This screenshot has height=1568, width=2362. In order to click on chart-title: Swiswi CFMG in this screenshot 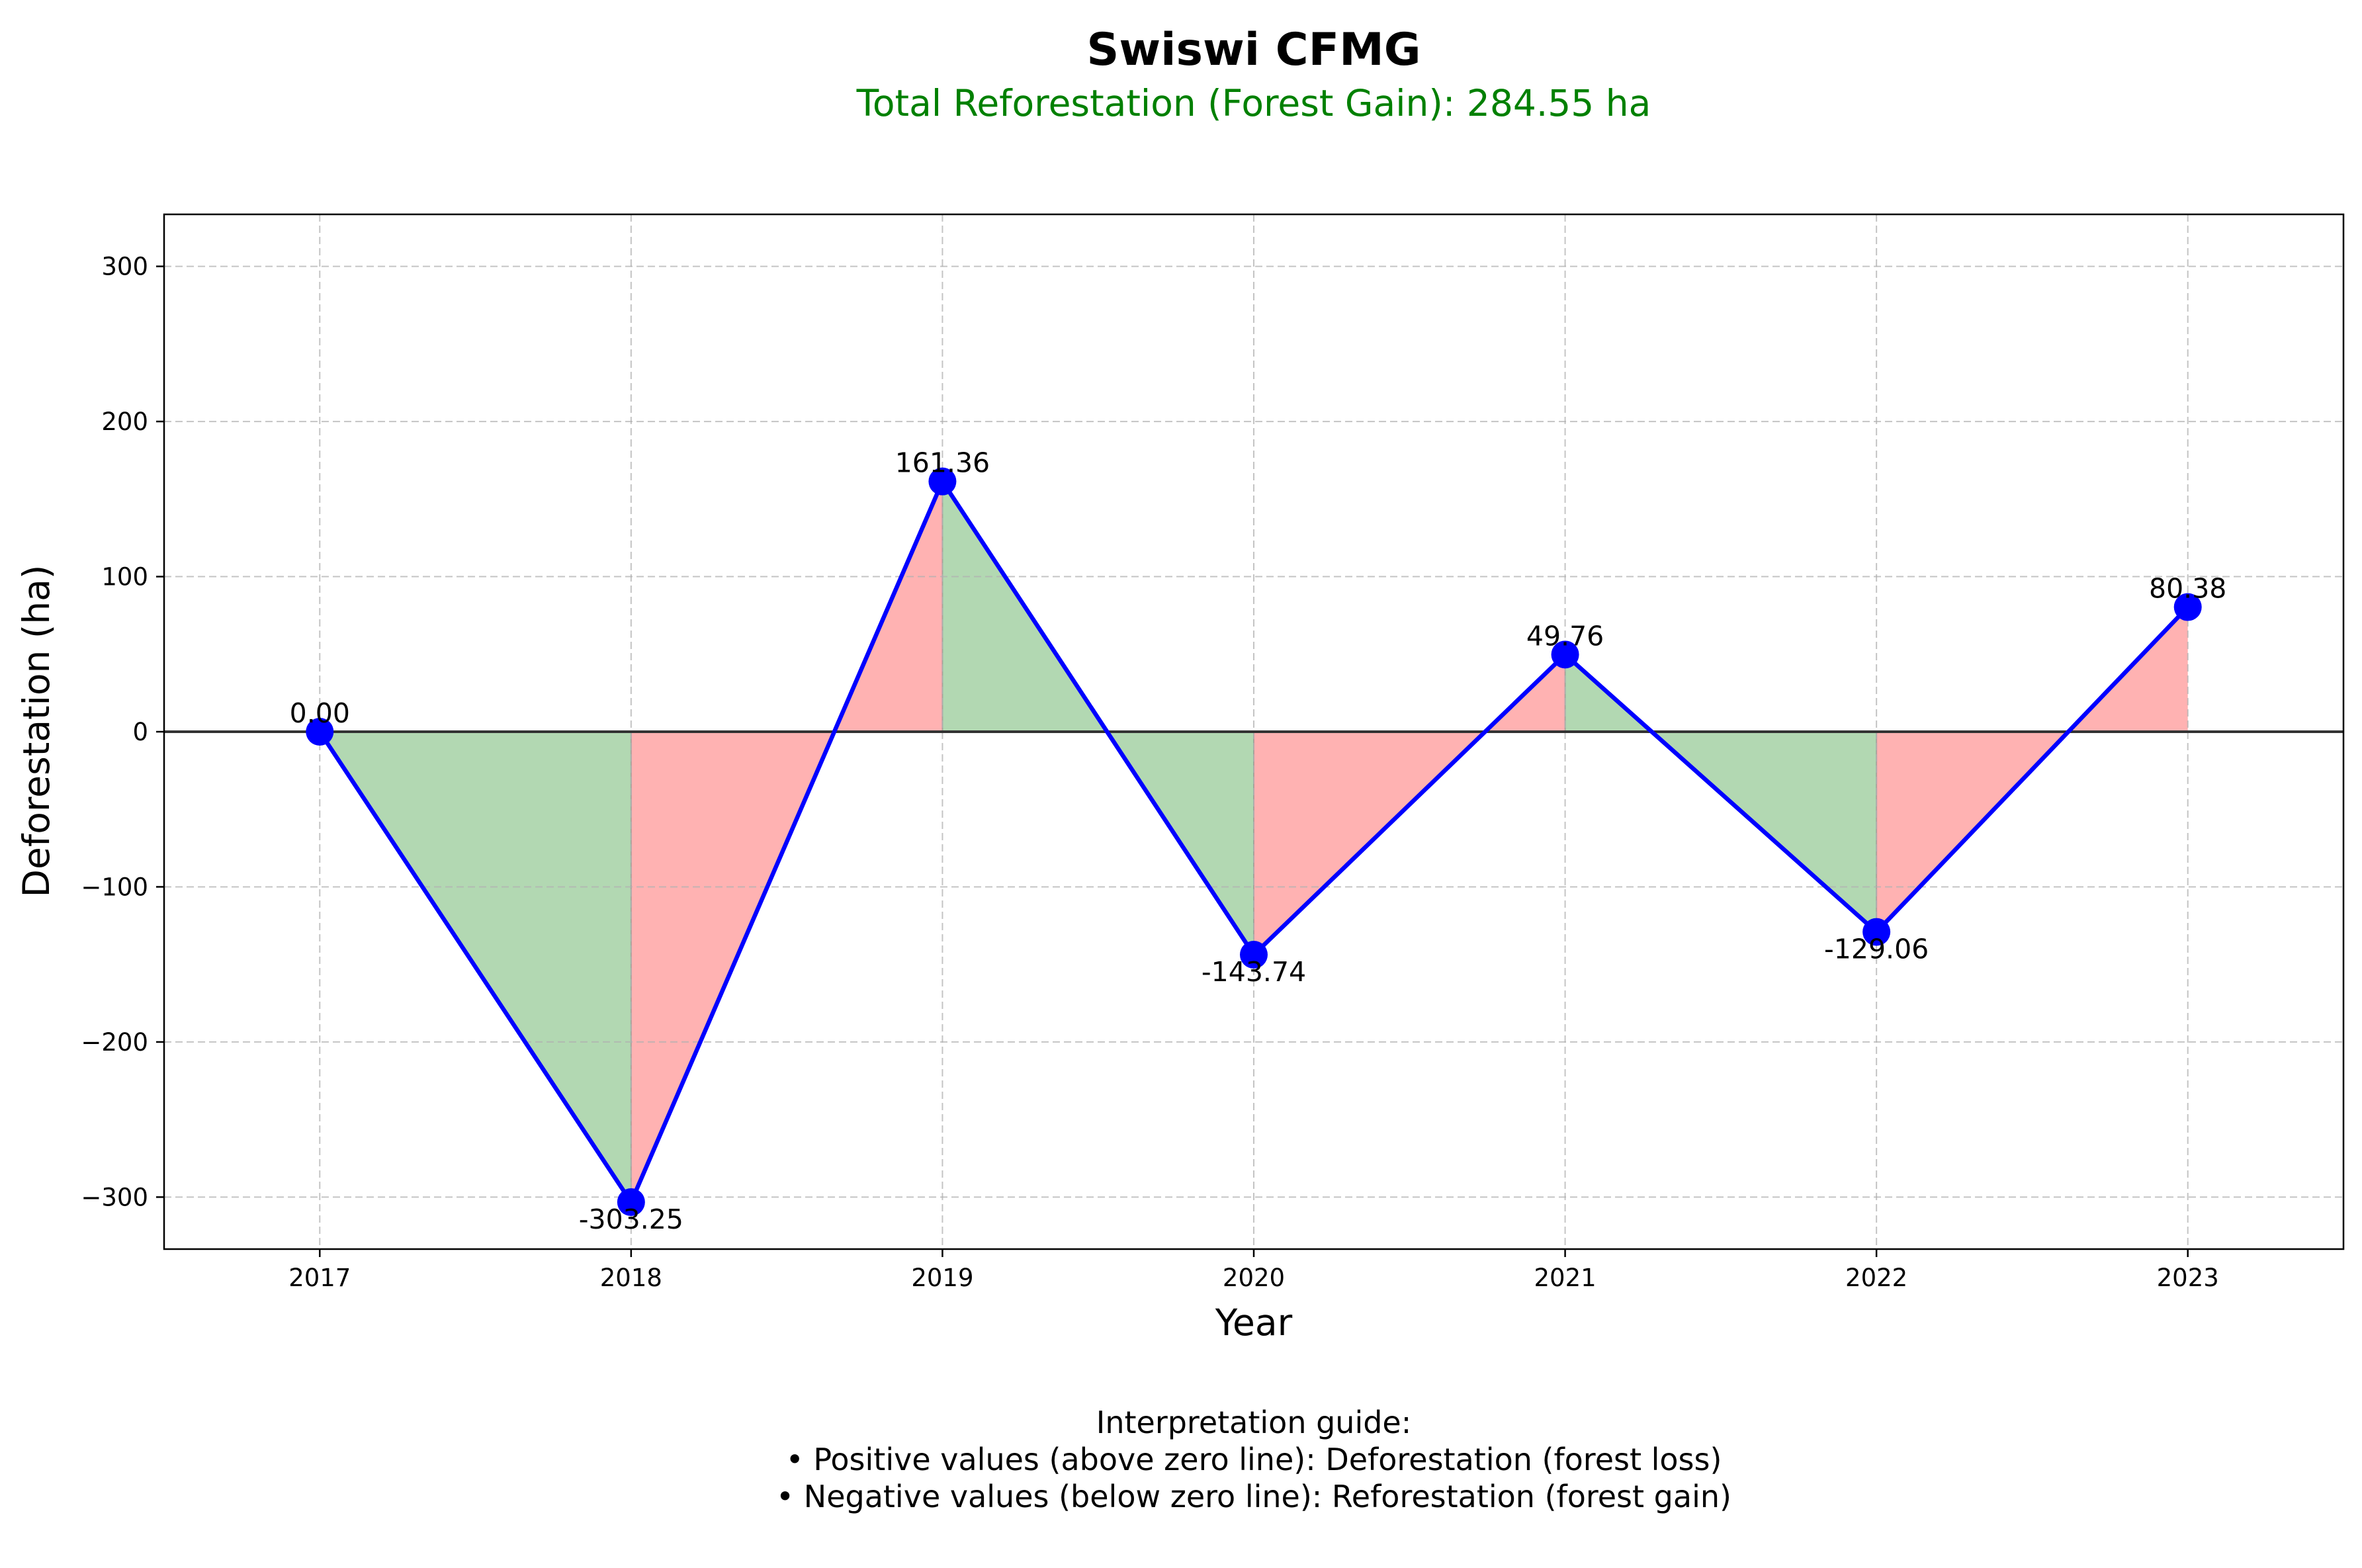, I will do `click(1253, 50)`.